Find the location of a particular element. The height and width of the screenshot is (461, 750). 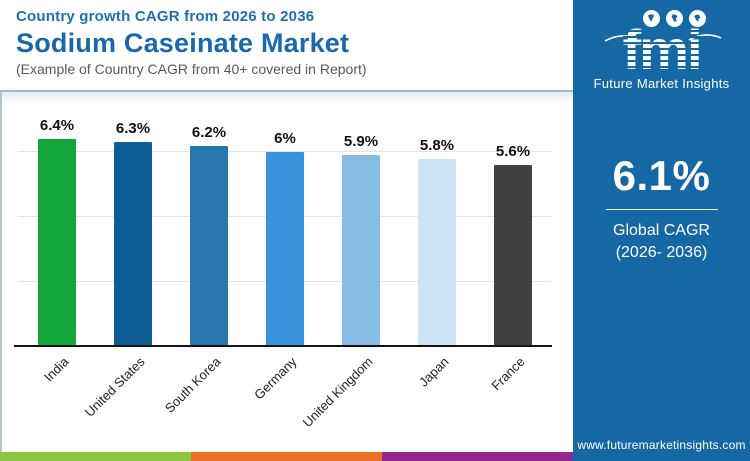

global-cagr-value: 6.1% is located at coordinates (661, 175).